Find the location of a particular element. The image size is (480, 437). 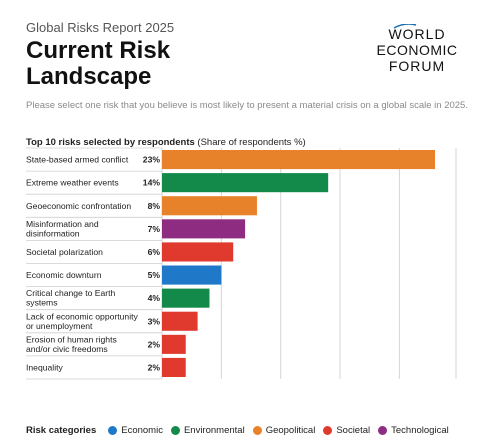

legend-label: Technological is located at coordinates (420, 430).